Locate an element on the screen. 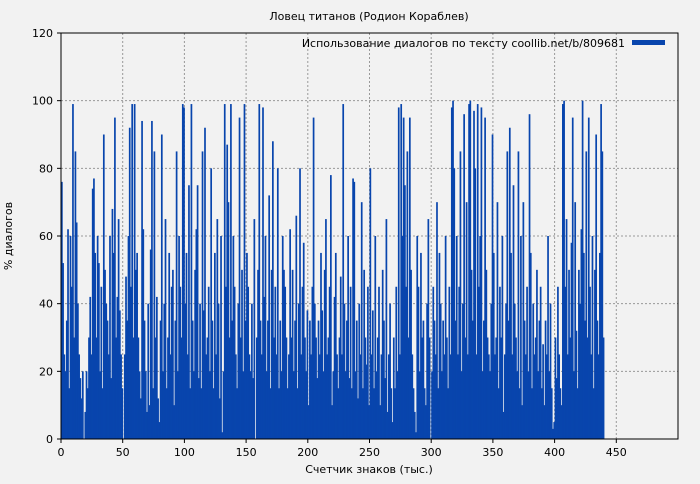 This screenshot has width=700, height=484. y-tick-label: 40 is located at coordinates (46, 304).